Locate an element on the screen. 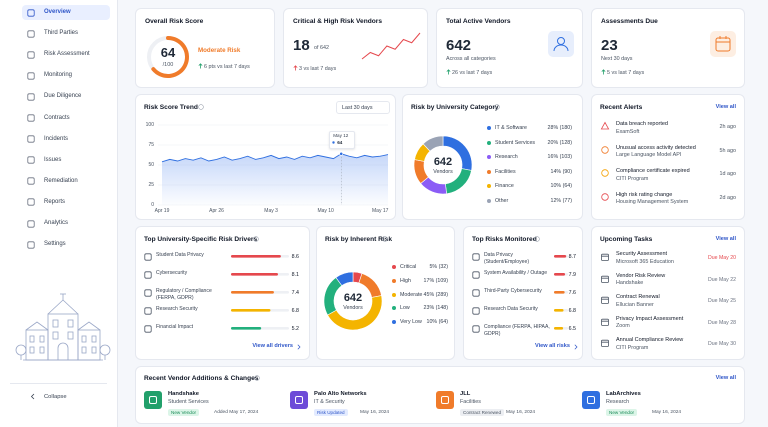 The image size is (768, 427). card-title: Top Risks Monitored is located at coordinates (504, 239).